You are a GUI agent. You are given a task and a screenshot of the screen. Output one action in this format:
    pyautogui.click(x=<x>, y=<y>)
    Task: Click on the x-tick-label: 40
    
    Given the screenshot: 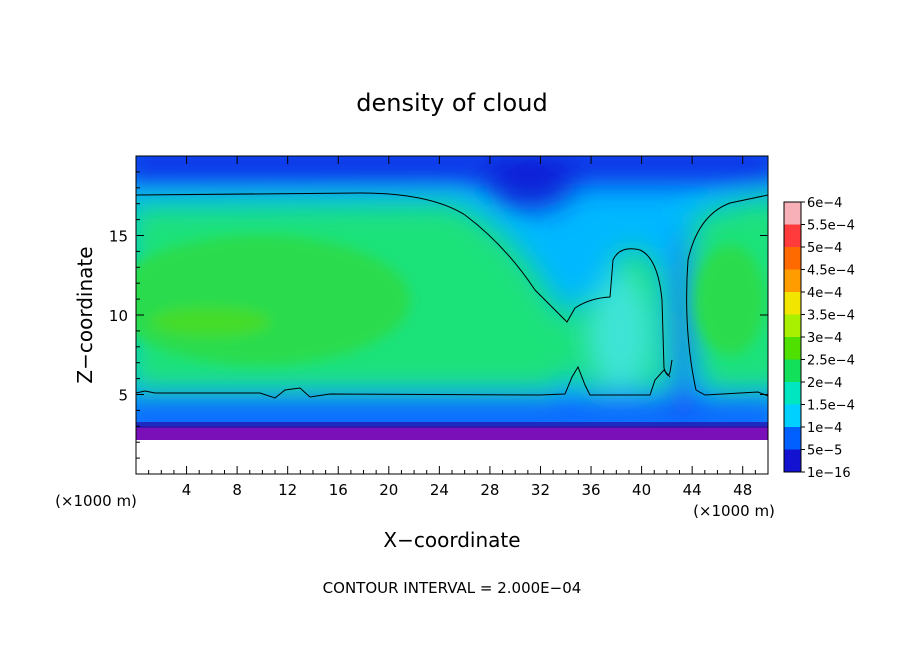 What is the action you would take?
    pyautogui.click(x=641, y=490)
    